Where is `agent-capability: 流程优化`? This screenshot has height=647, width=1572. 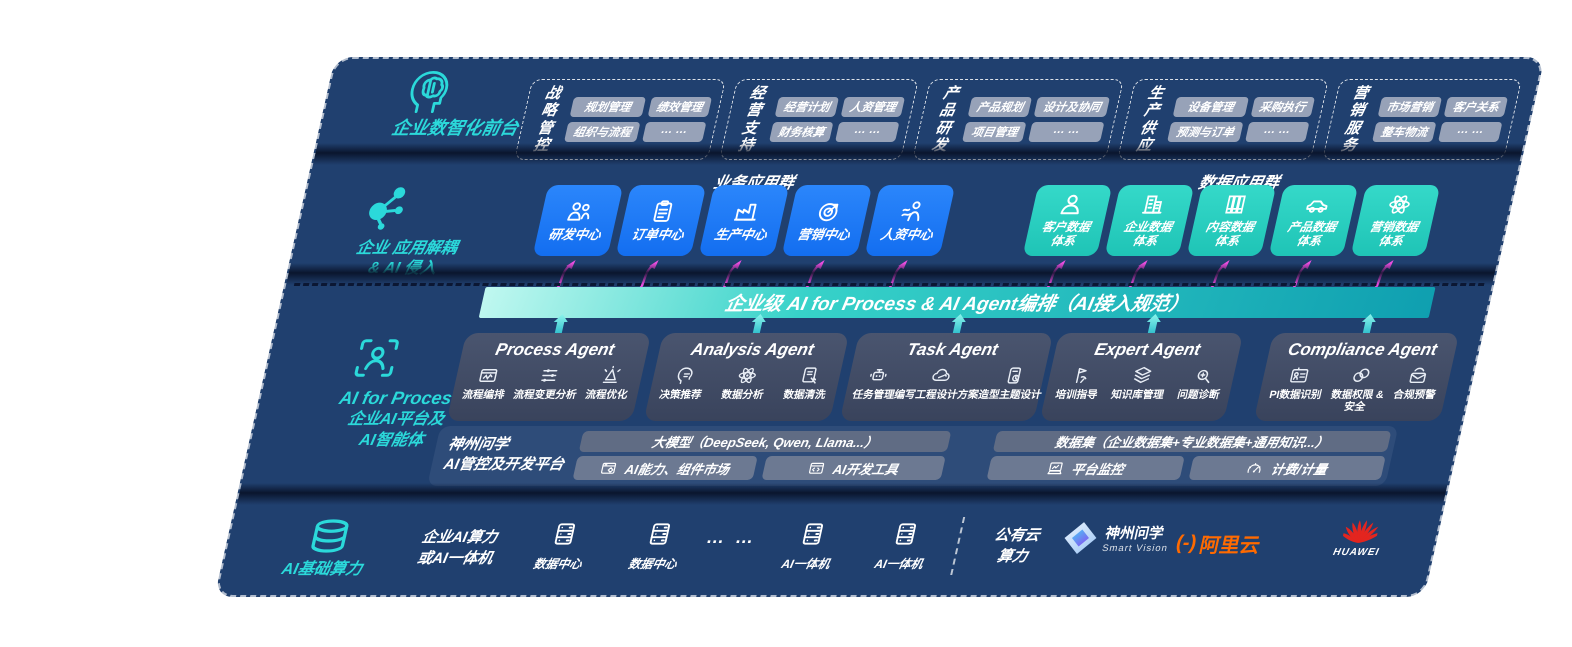
agent-capability: 流程优化 is located at coordinates (609, 383).